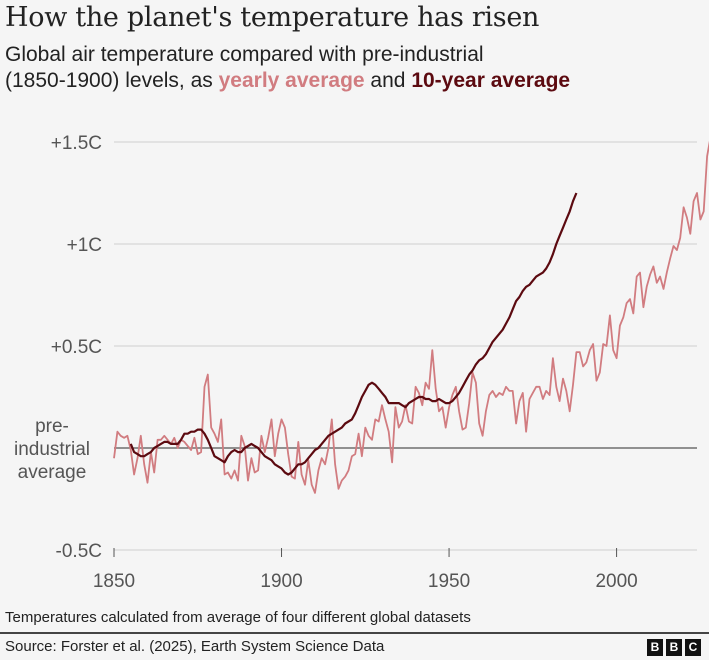 The width and height of the screenshot is (709, 660). I want to click on y-tick-label: -0.5C, so click(79, 551).